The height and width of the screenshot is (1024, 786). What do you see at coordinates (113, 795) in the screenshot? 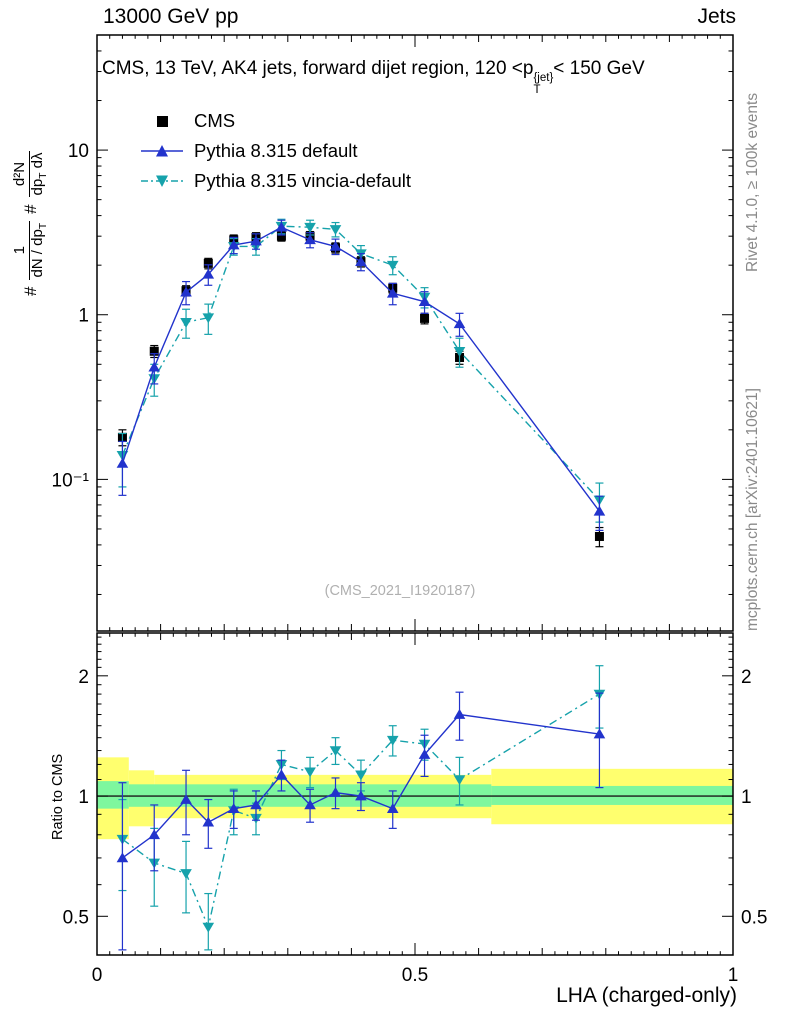
I see `green-band-segment` at bounding box center [113, 795].